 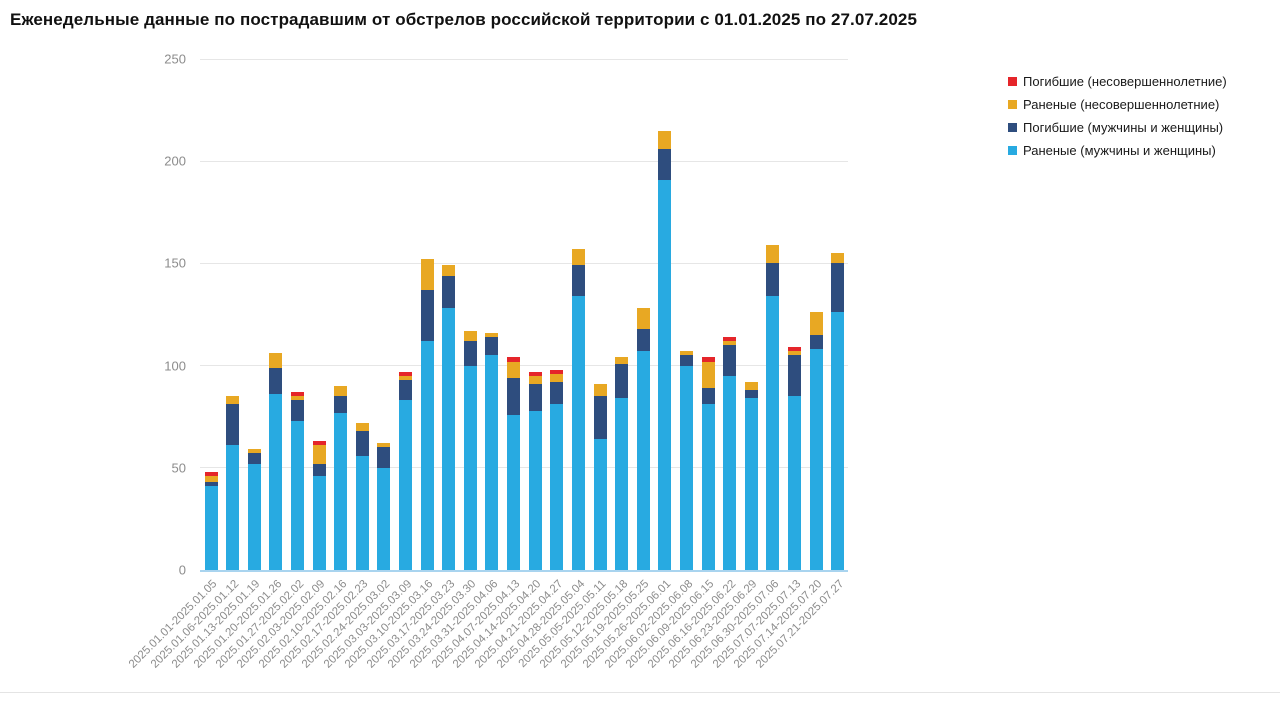 I want to click on legend-swatch-navy, so click(x=1012, y=127).